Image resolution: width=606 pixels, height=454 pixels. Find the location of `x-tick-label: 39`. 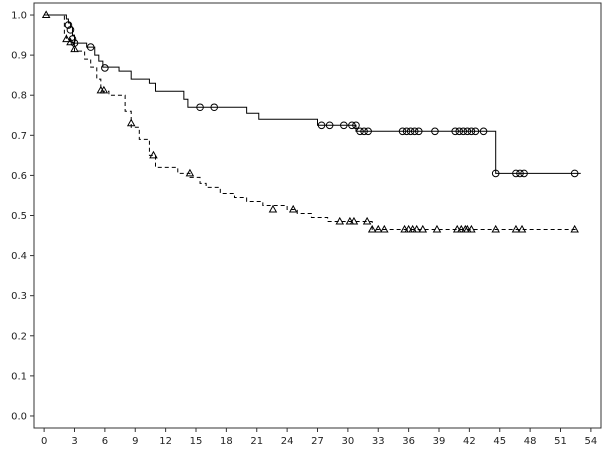

x-tick-label: 39 is located at coordinates (439, 441).